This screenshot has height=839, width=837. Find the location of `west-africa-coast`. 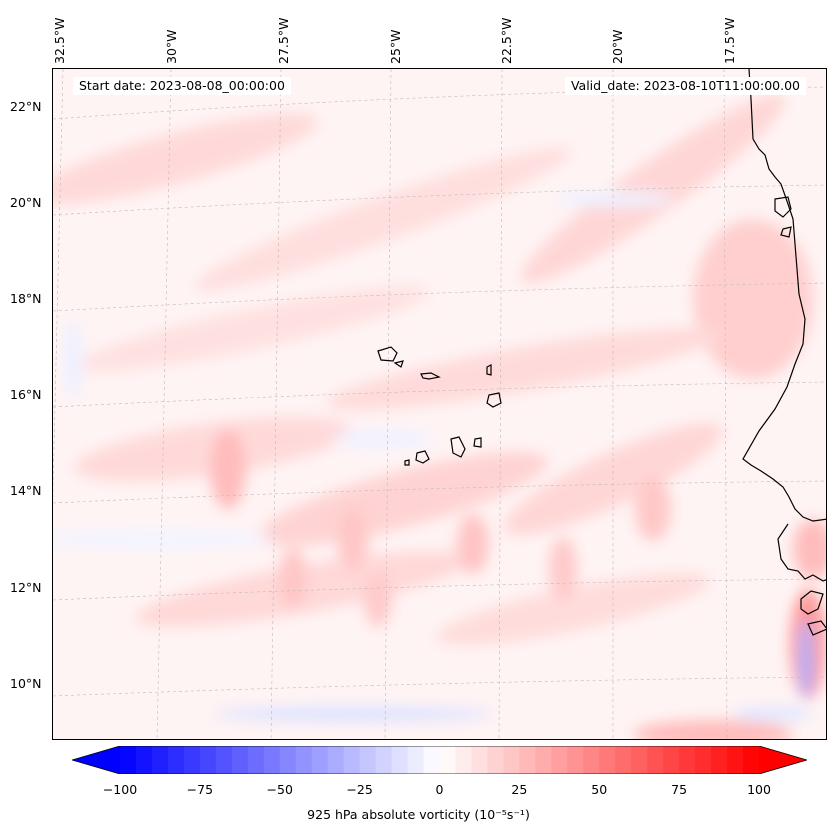

west-africa-coast is located at coordinates (784, 295).